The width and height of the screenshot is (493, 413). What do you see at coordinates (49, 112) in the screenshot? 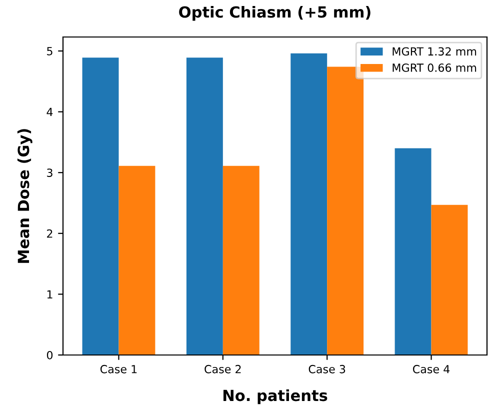
I see `y-tick-label: 4` at bounding box center [49, 112].